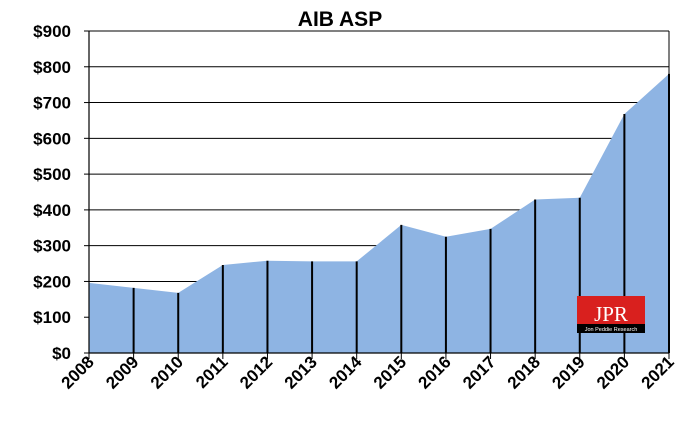 This screenshot has width=700, height=424. I want to click on logo-main-text: JPR, so click(611, 314).